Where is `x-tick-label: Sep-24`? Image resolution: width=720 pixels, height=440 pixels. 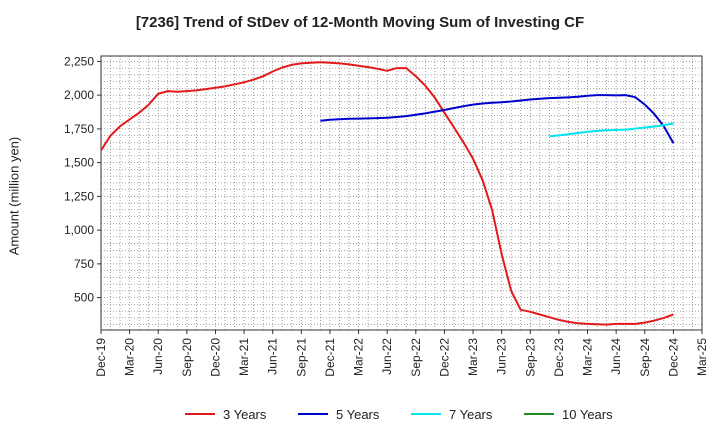
x-tick-label: Sep-24 is located at coordinates (645, 357).